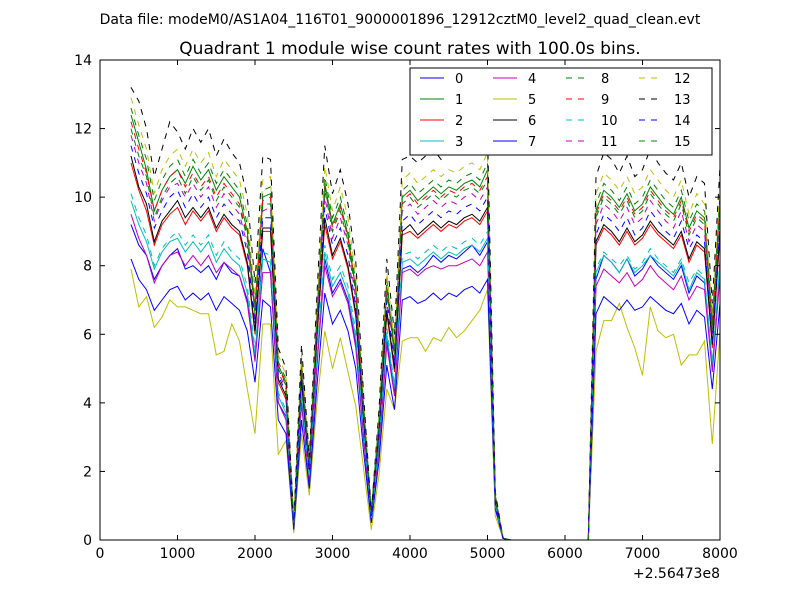  What do you see at coordinates (676, 574) in the screenshot?
I see `x-offset-label: +2.56473e8` at bounding box center [676, 574].